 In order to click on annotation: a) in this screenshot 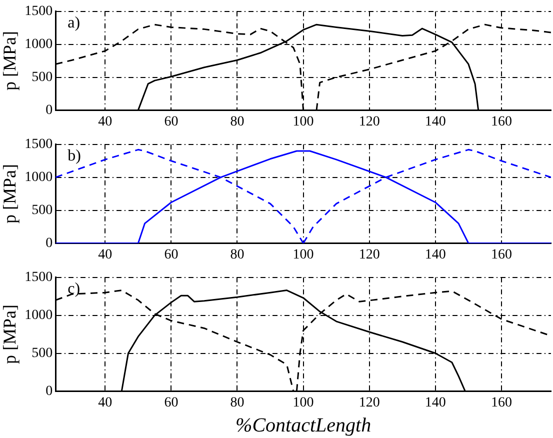, I will do `click(74, 23)`.